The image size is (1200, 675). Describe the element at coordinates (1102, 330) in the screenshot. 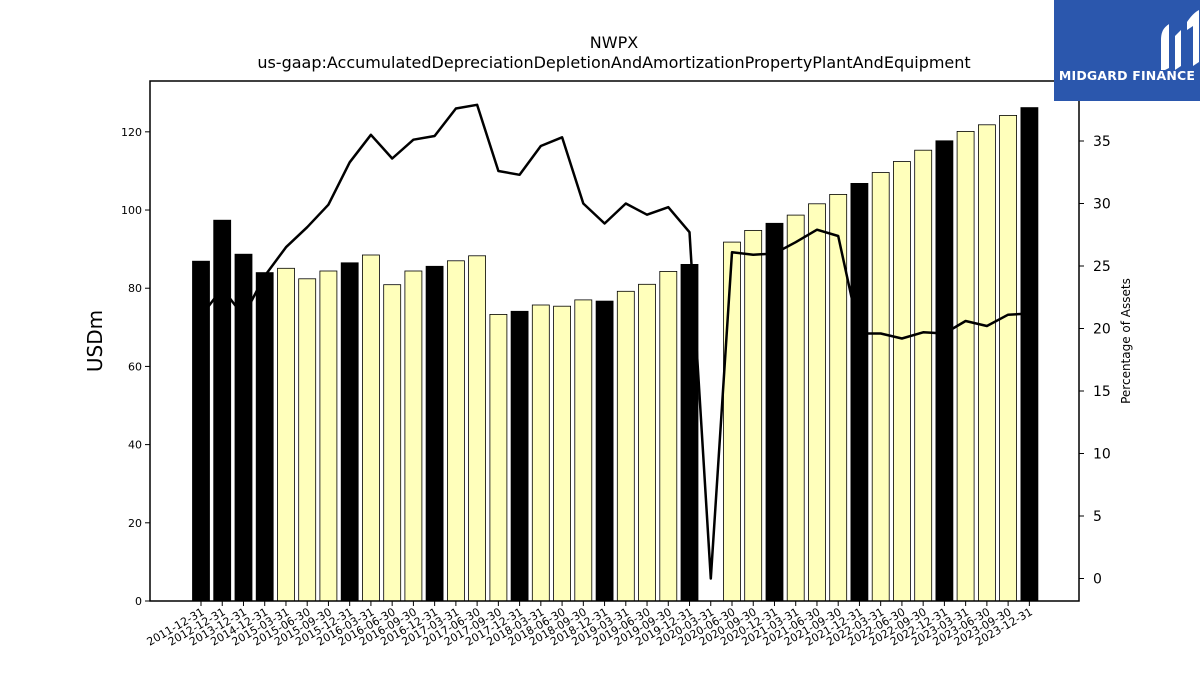

I see `y2-tick-label: 20` at that location.